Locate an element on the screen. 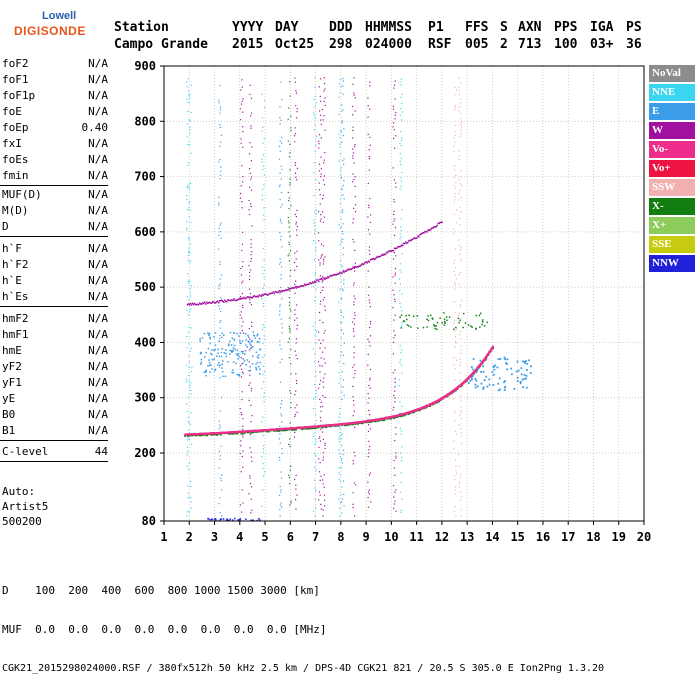 This screenshot has height=688, width=700. auto-line3: 500200 is located at coordinates (22, 521).